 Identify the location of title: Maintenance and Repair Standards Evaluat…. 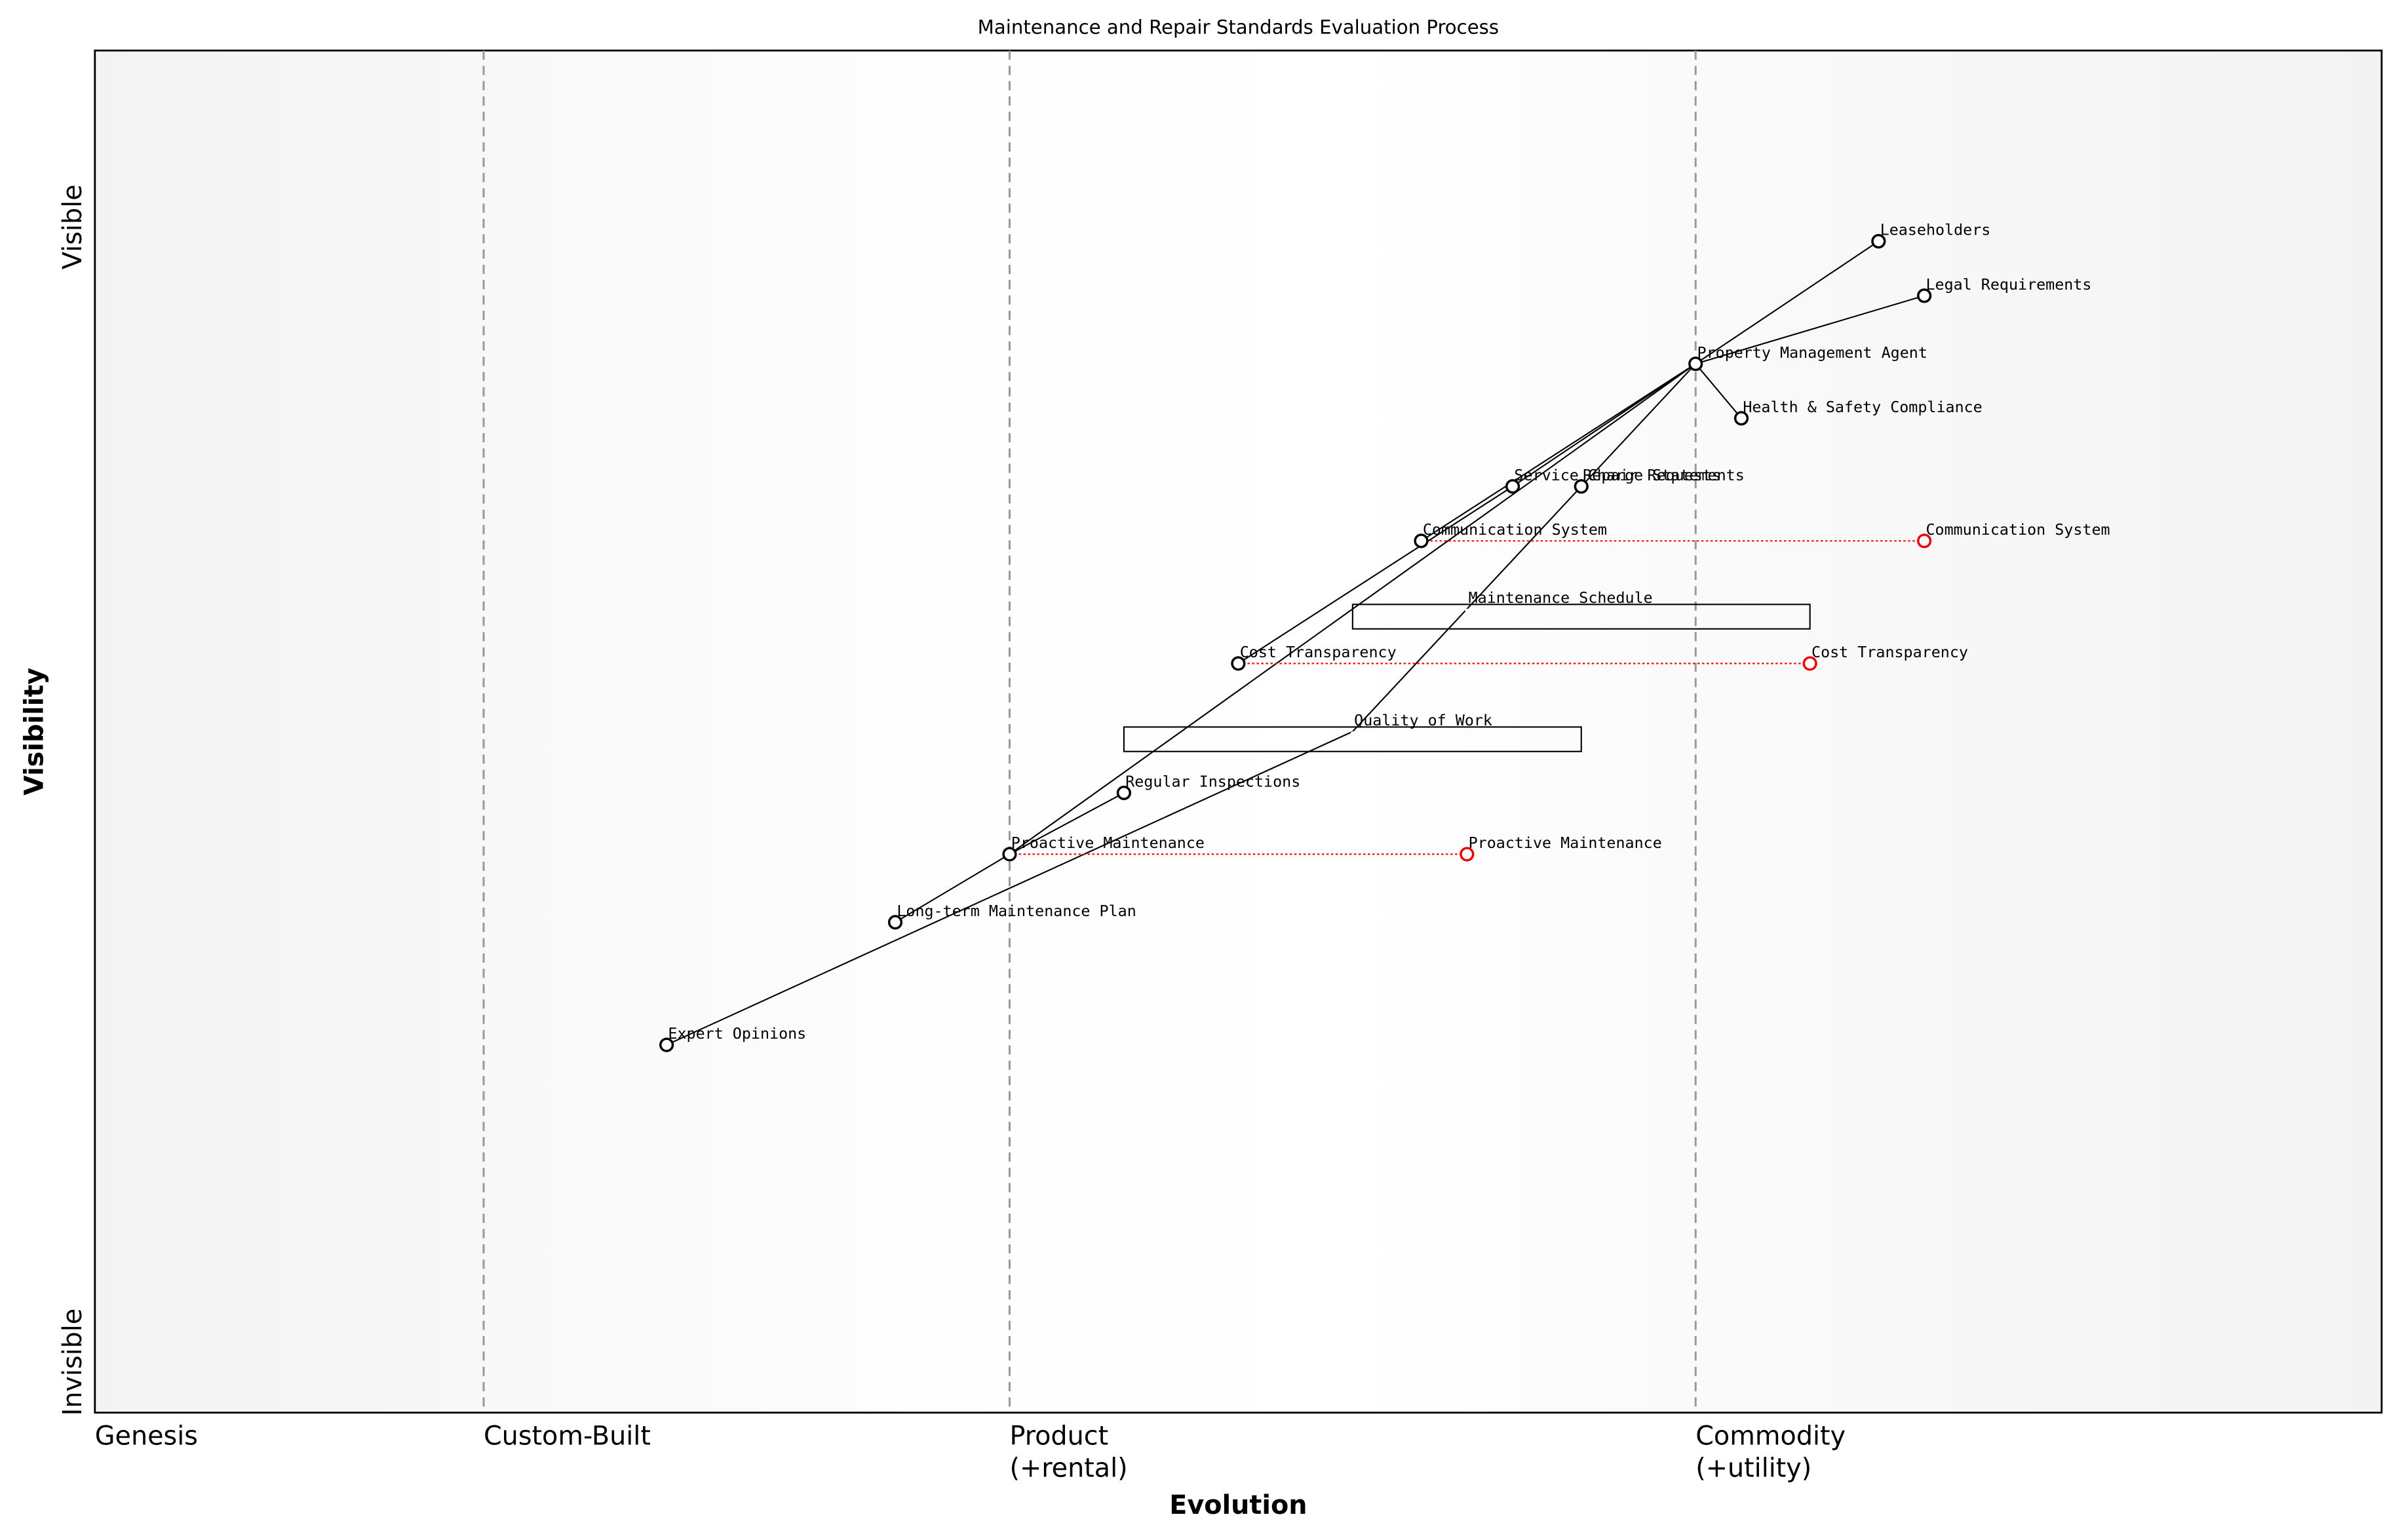
(1238, 27).